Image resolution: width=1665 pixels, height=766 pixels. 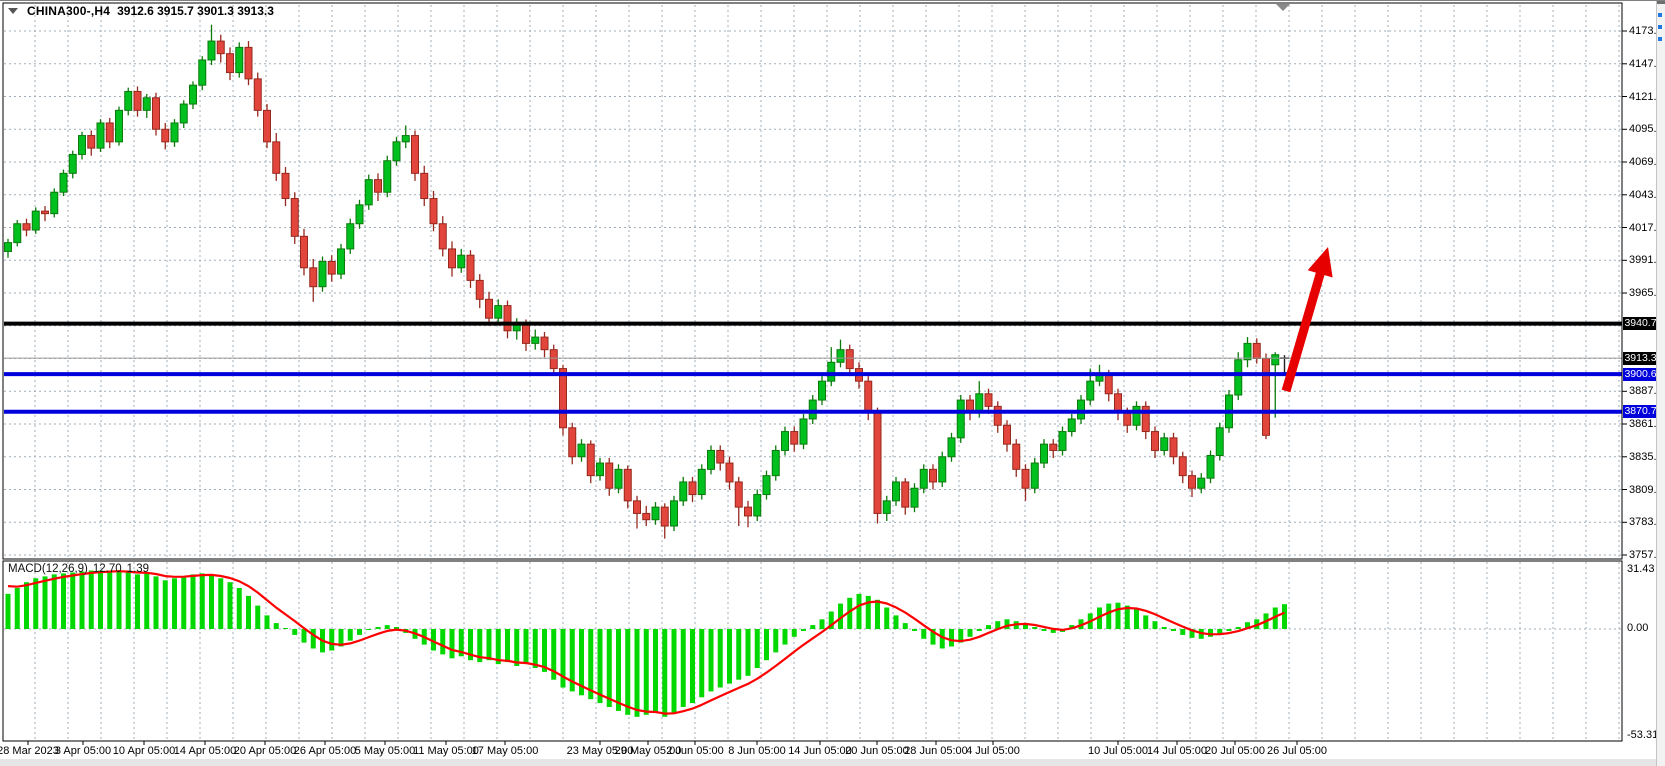 I want to click on price-tick-label: 3887.0, so click(x=1646, y=391).